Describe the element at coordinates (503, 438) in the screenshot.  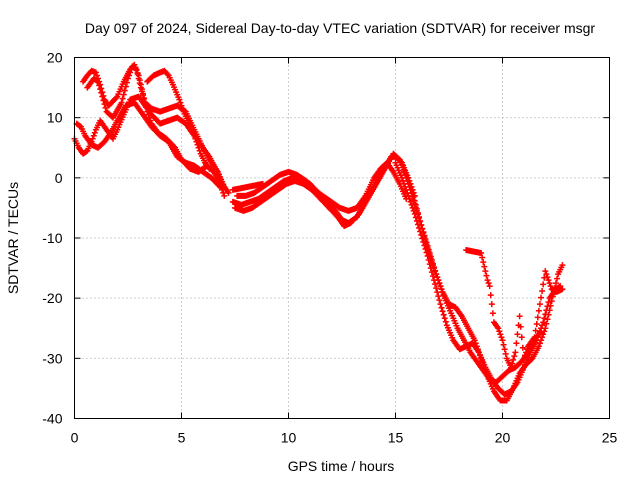
I see `x-tick-label: 20` at that location.